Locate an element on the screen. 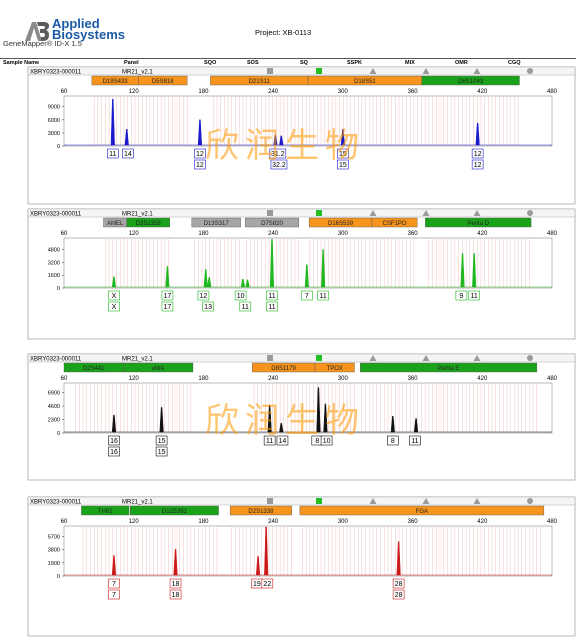 Image resolution: width=576 pixels, height=639 pixels. marker-label: D13S317 is located at coordinates (217, 224).